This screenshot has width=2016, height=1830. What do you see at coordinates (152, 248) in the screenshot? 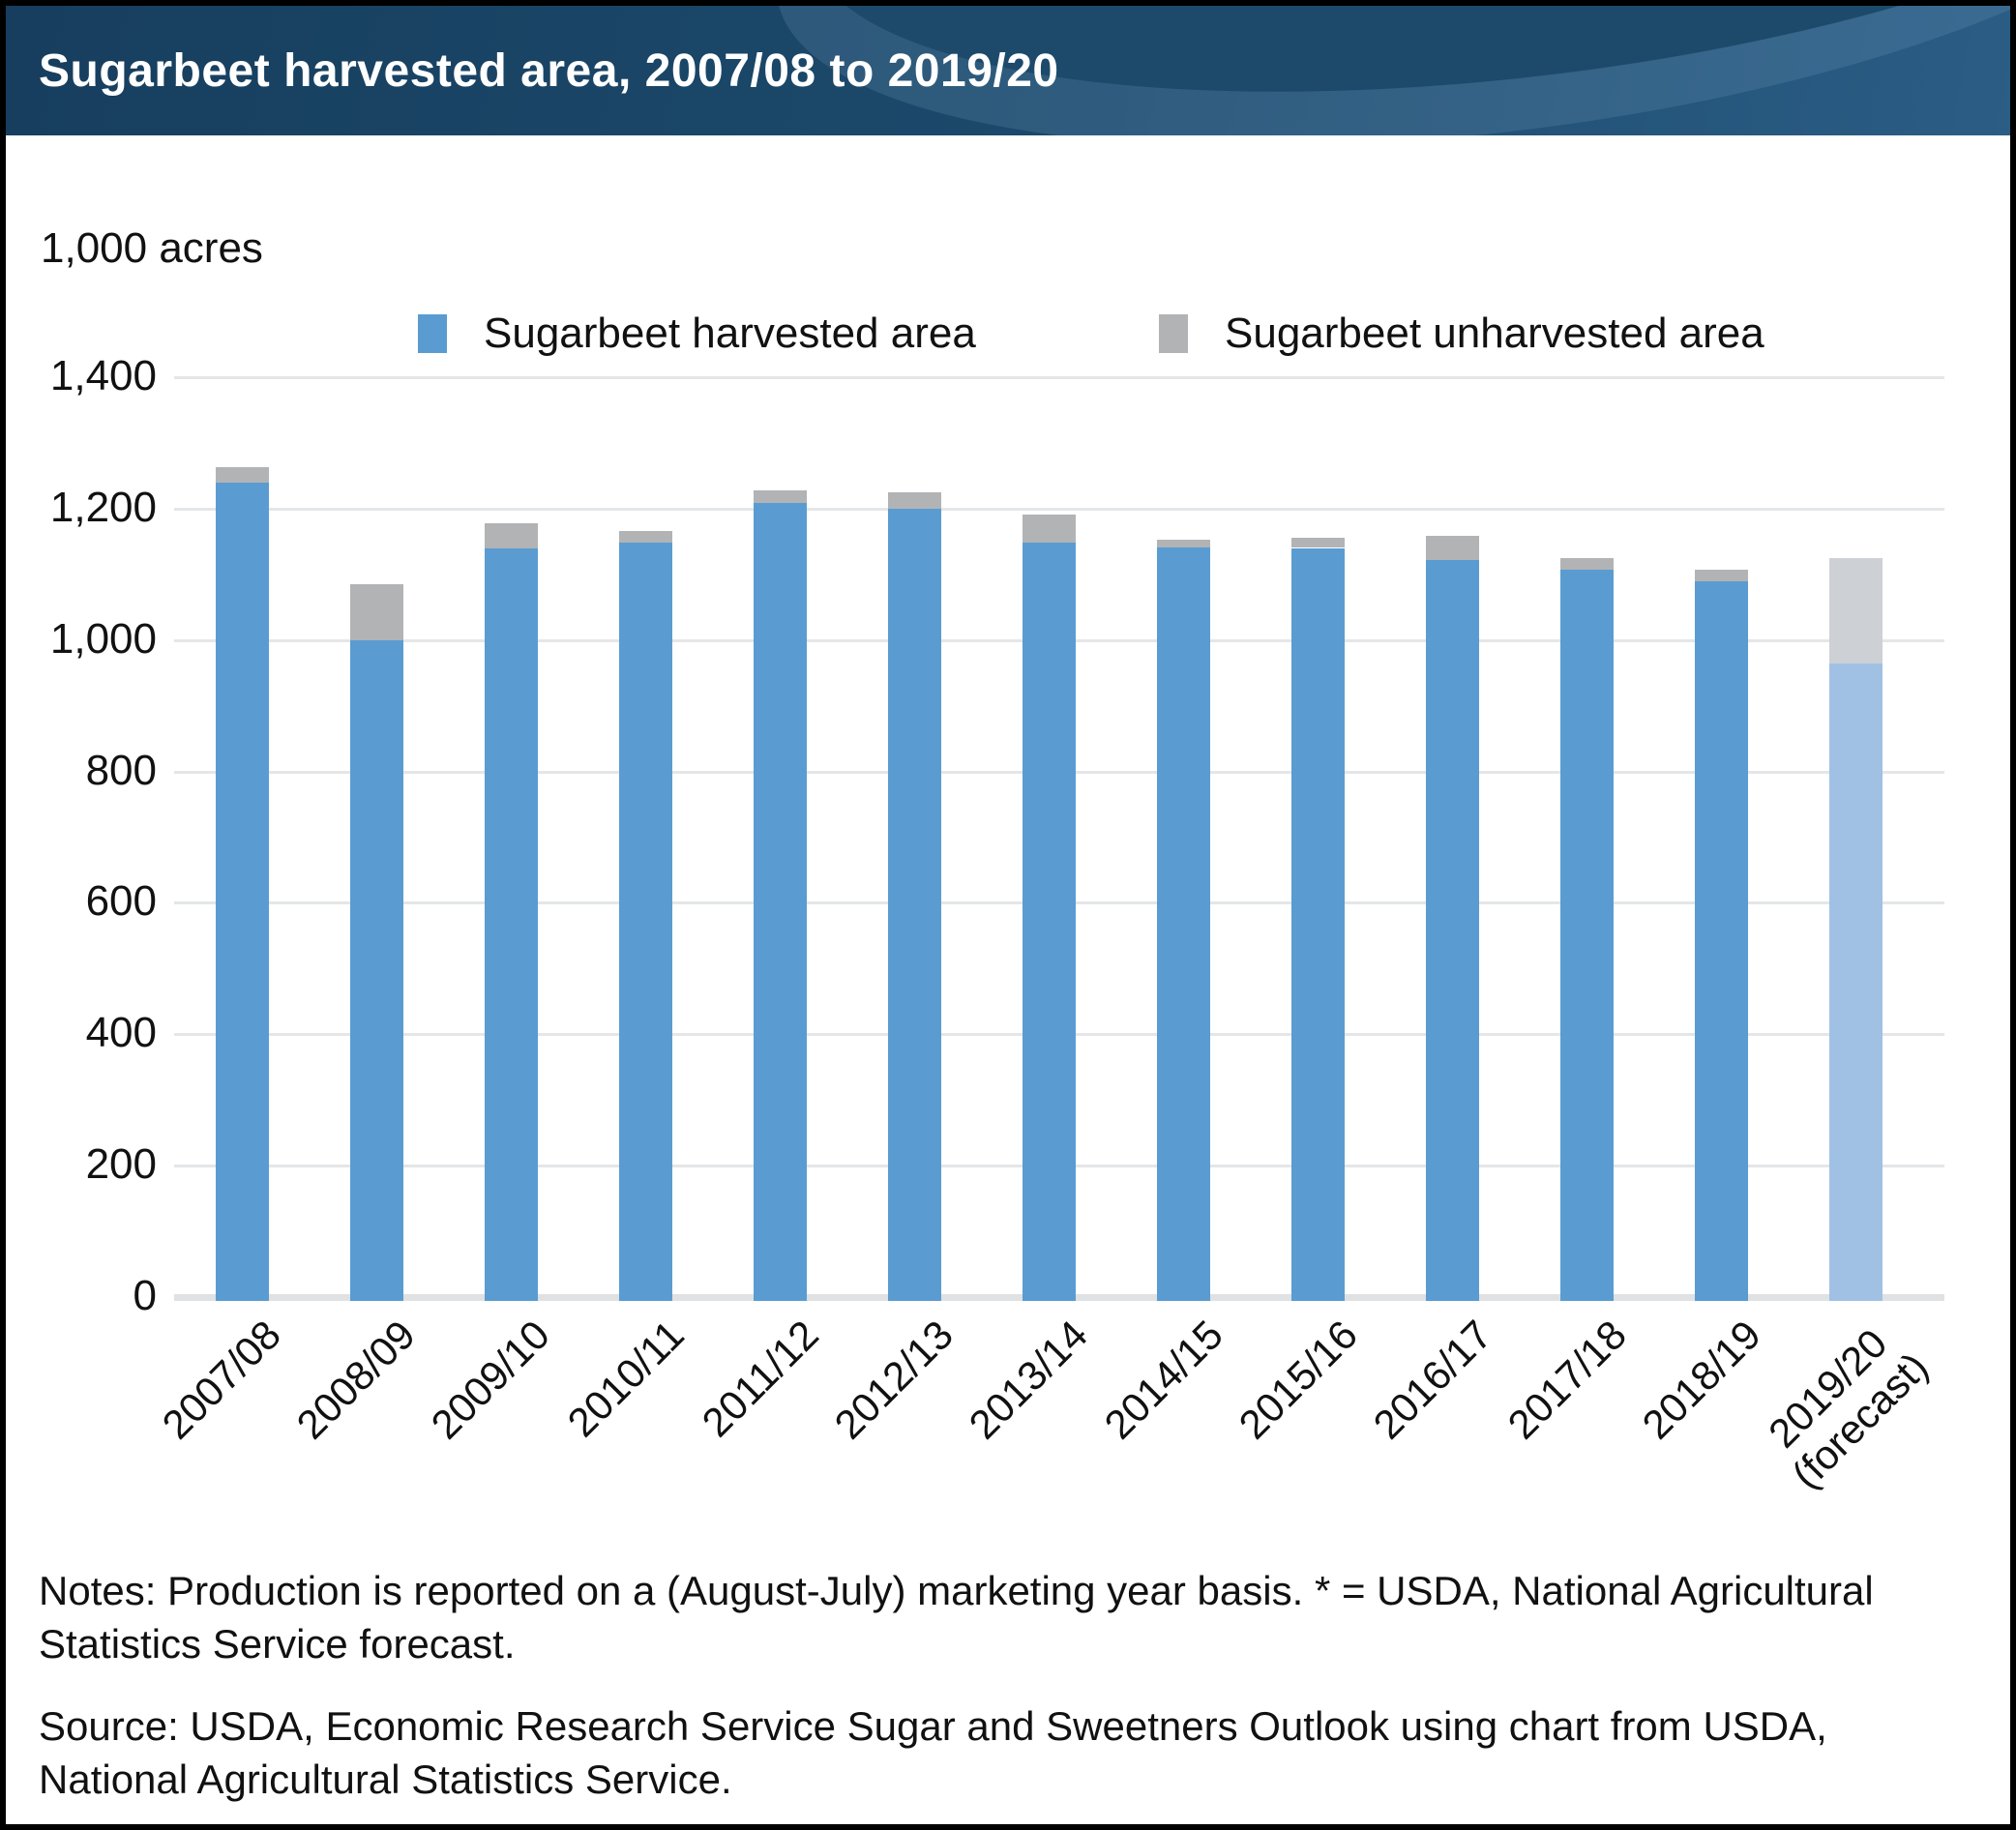
I see `y-axis-unit-label: 1,000 acres` at bounding box center [152, 248].